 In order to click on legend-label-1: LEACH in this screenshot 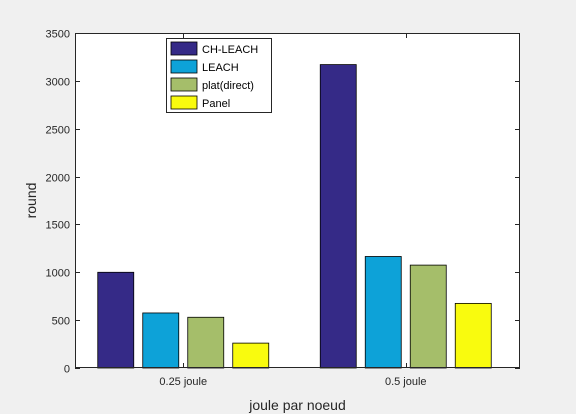, I will do `click(220, 68)`.